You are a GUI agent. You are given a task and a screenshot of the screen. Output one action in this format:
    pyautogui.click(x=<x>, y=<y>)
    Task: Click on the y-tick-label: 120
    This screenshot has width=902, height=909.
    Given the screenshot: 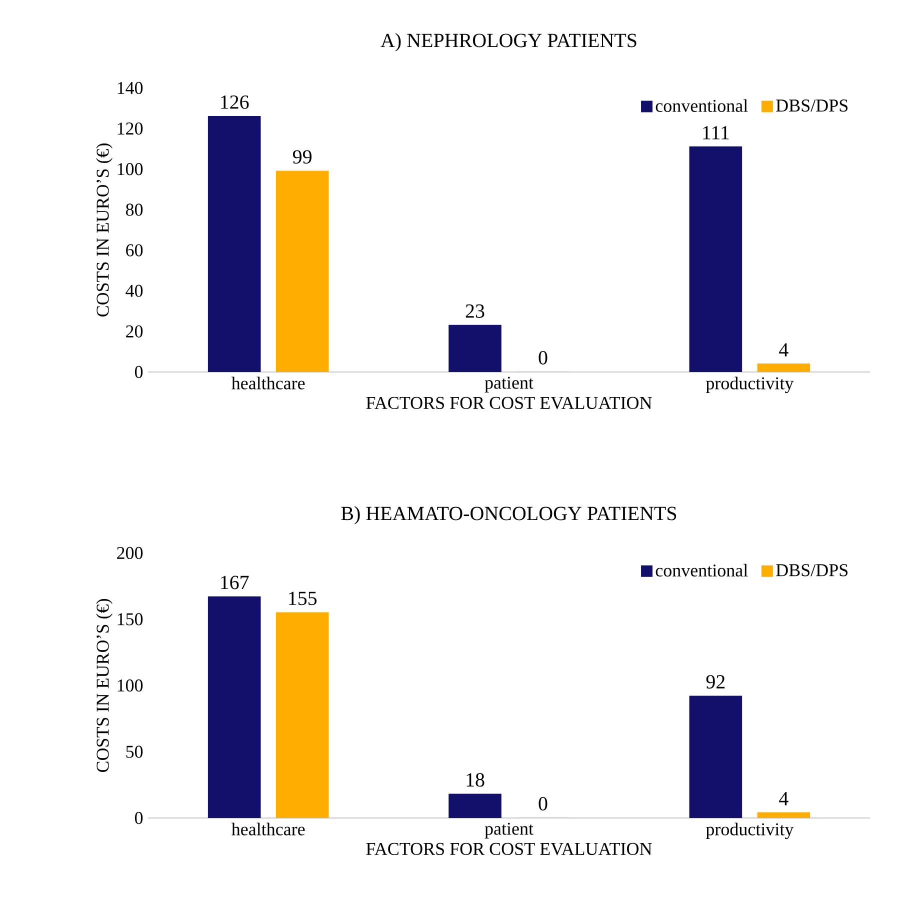 What is the action you would take?
    pyautogui.click(x=130, y=128)
    